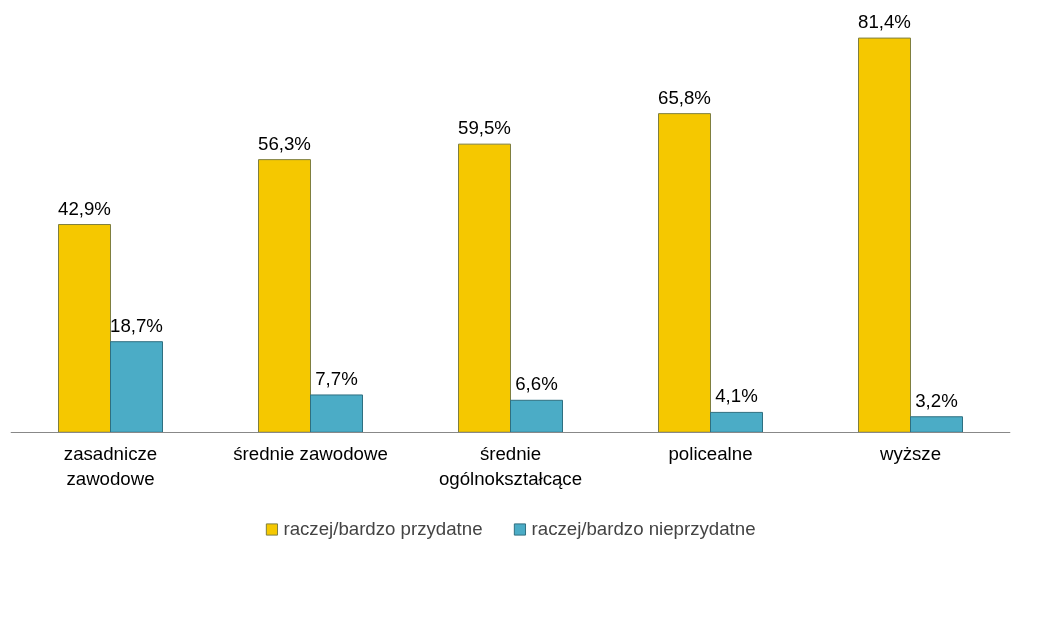 This screenshot has width=1049, height=623. What do you see at coordinates (884, 22) in the screenshot?
I see `data-label: 81,4%` at bounding box center [884, 22].